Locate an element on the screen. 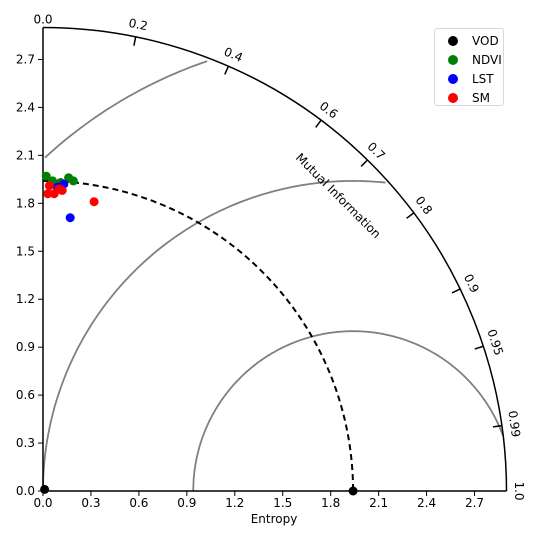 The height and width of the screenshot is (544, 540). legend-label: SM is located at coordinates (481, 98).